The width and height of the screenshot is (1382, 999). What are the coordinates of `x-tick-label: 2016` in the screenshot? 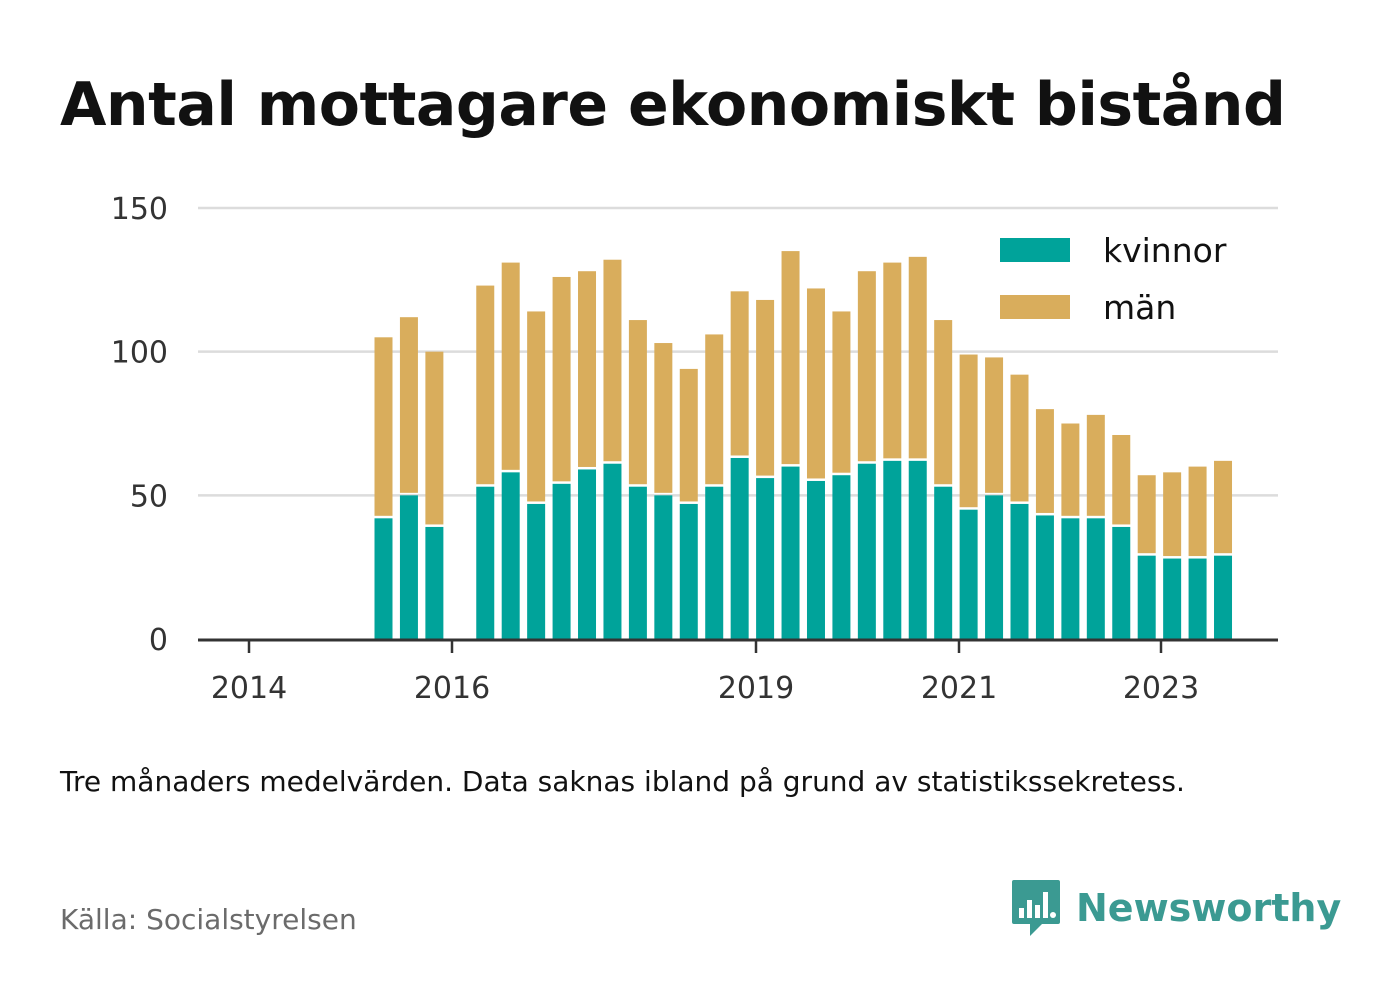 It's located at (452, 688).